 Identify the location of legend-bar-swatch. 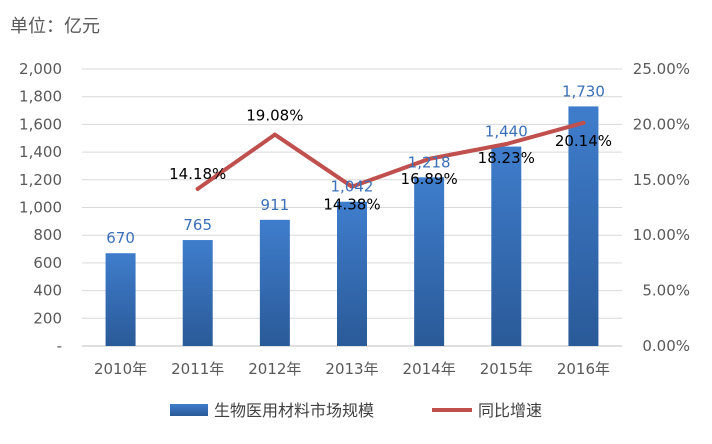
(189, 410).